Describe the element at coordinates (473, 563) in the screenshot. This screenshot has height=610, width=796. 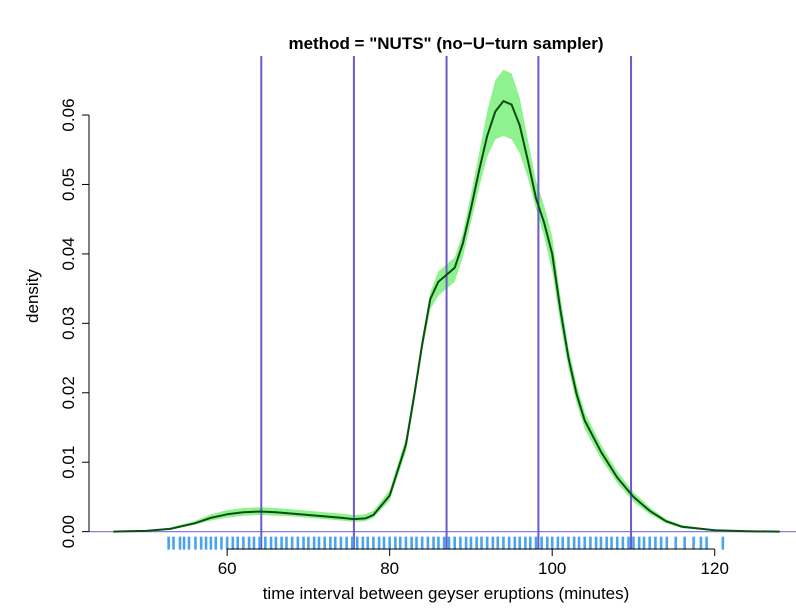
I see `x-axis: 60 80 100 120` at that location.